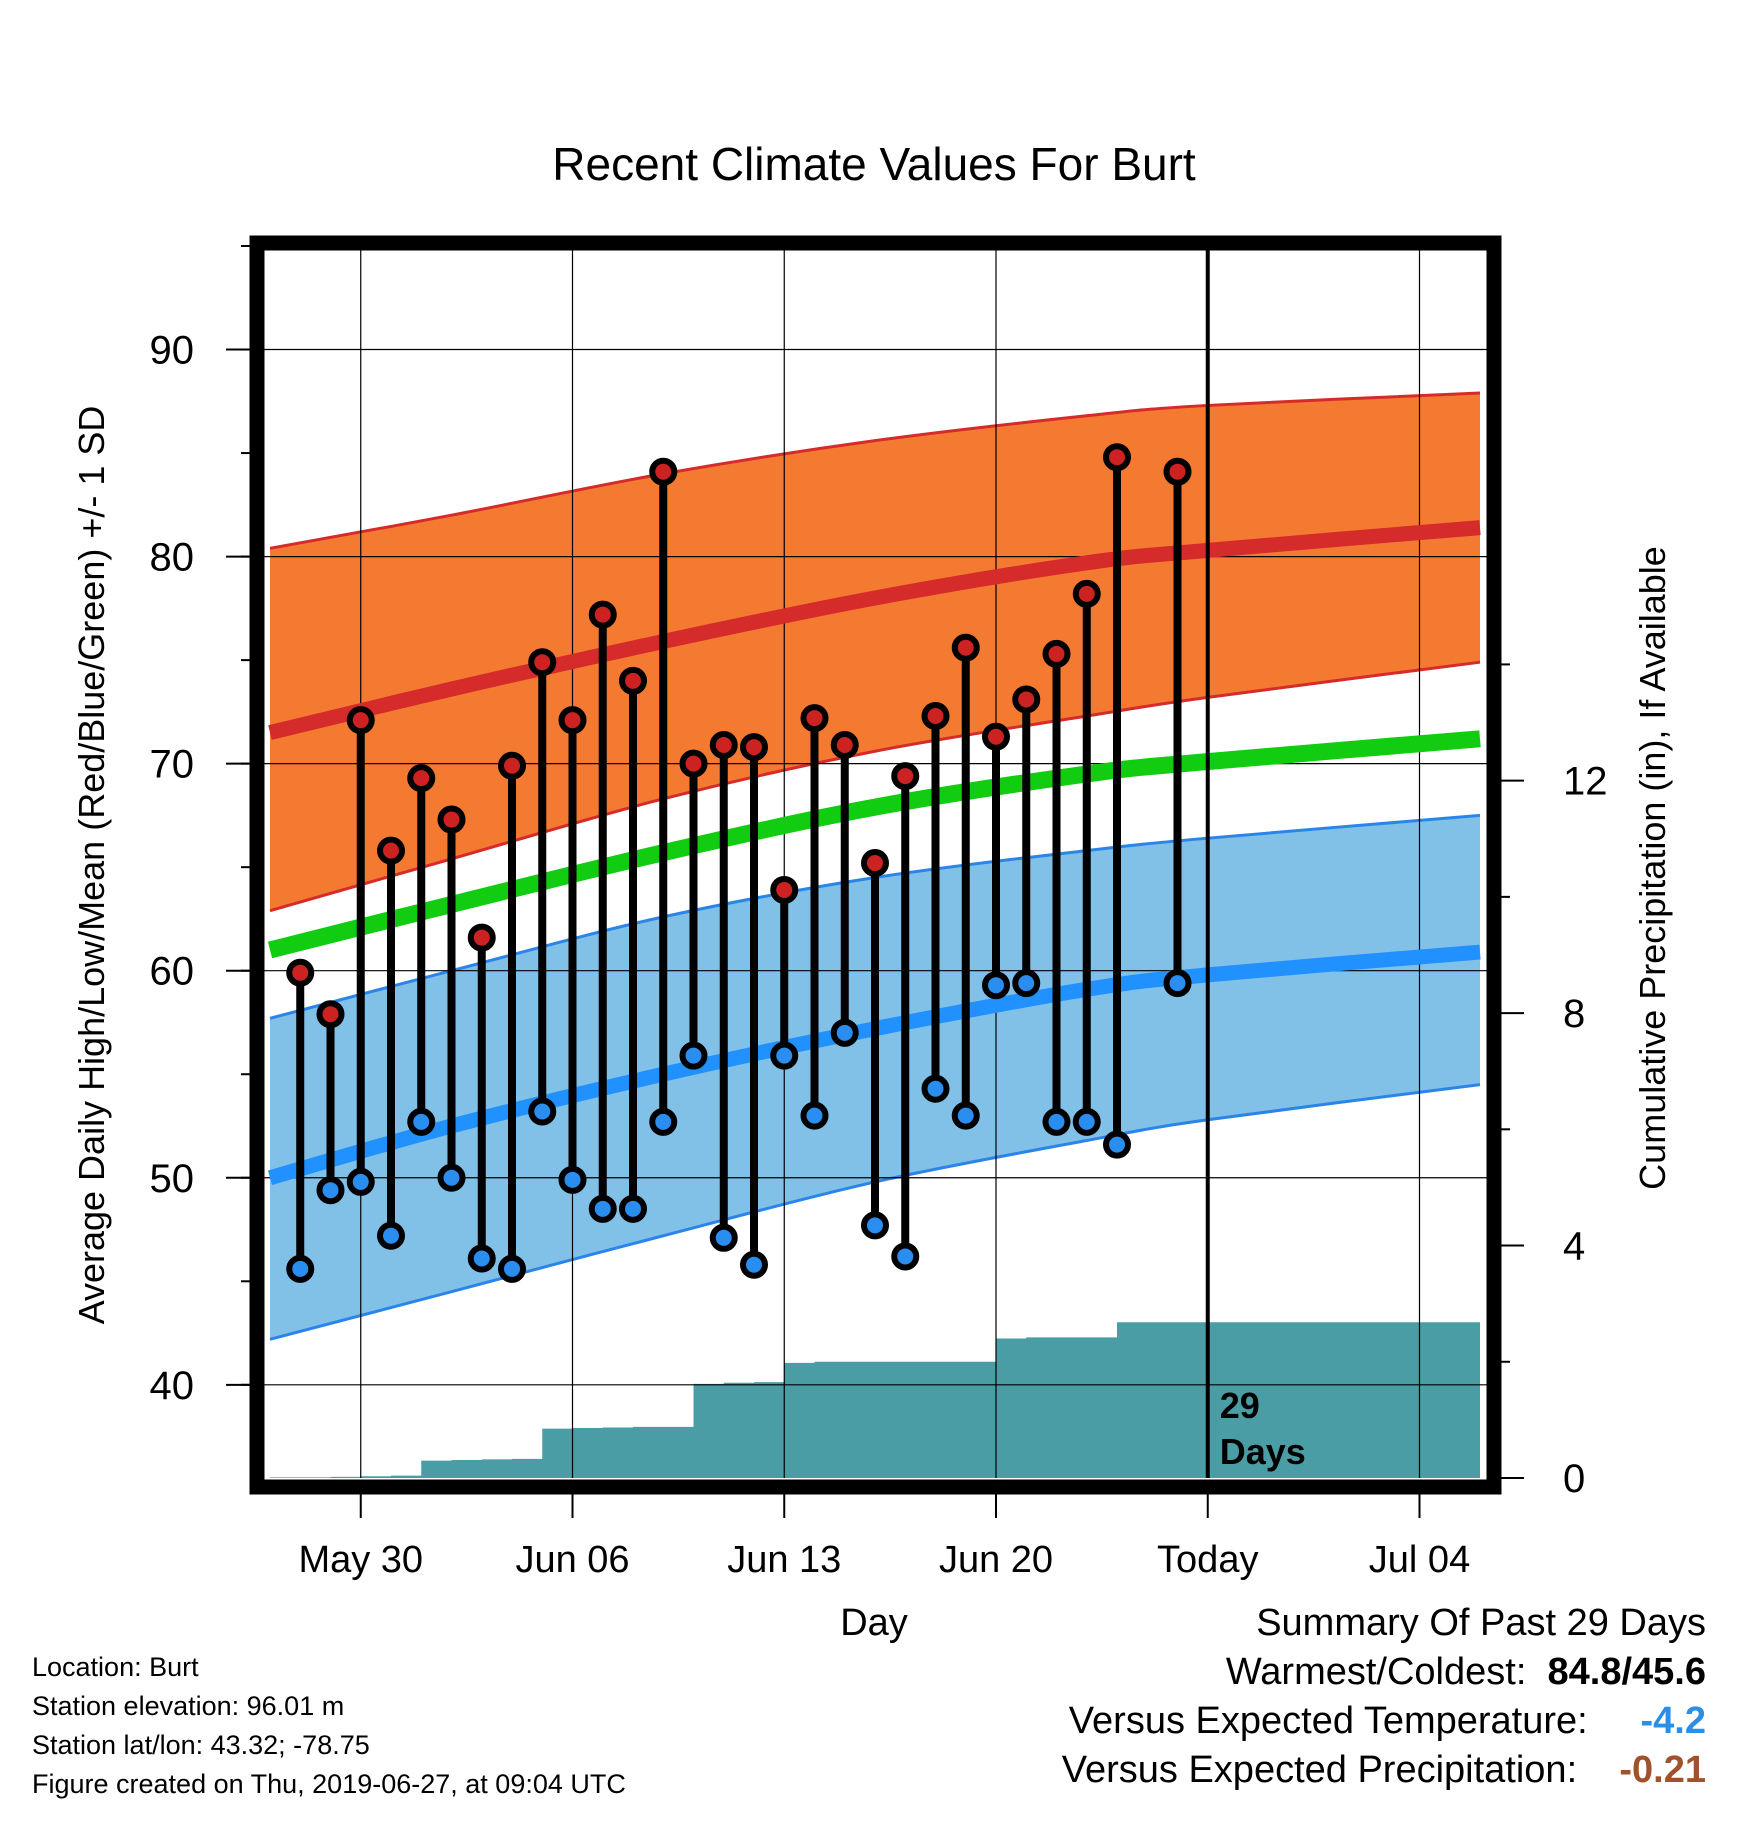 The height and width of the screenshot is (1828, 1748). Describe the element at coordinates (172, 1386) in the screenshot. I see `y-tick-label: 40` at that location.